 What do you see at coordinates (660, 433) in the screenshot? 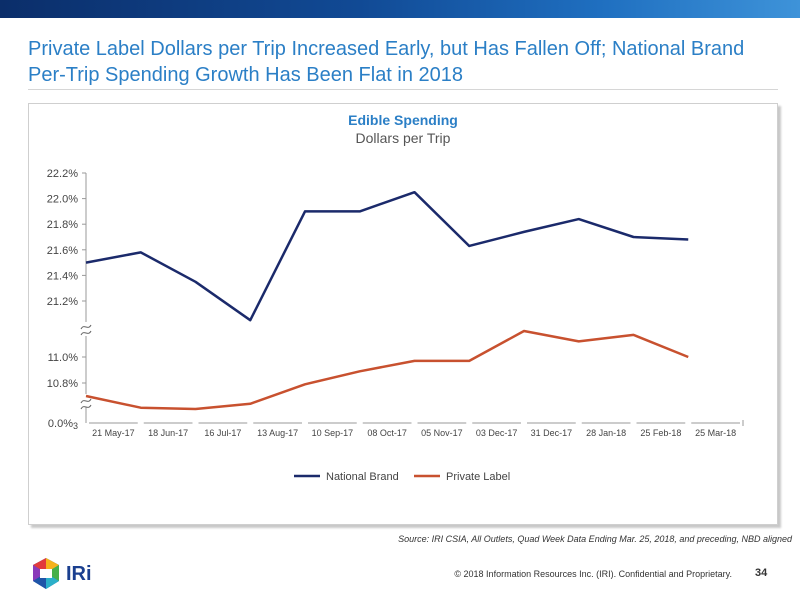
I see `x-tick-label: 25 Feb-18` at bounding box center [660, 433].